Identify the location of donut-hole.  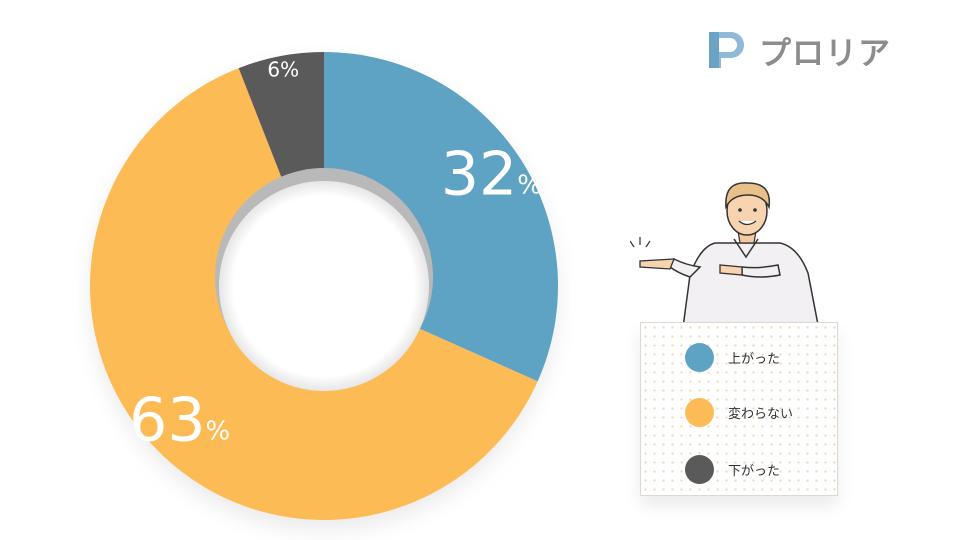
(324, 286).